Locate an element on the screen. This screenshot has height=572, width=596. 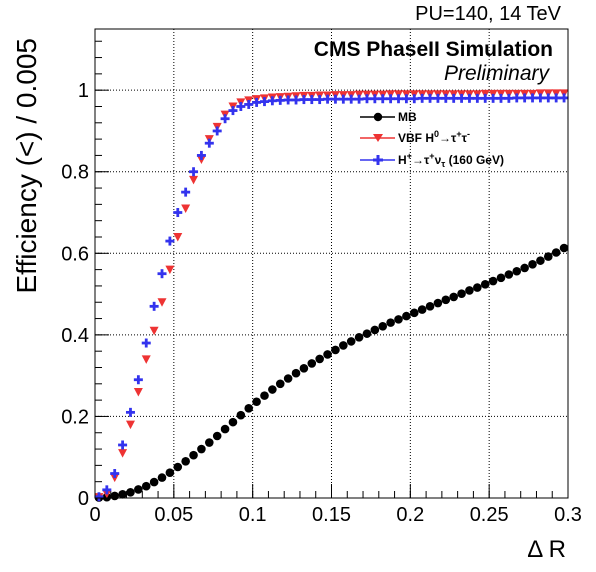
y-tick-label: 0.2 is located at coordinates (75, 417).